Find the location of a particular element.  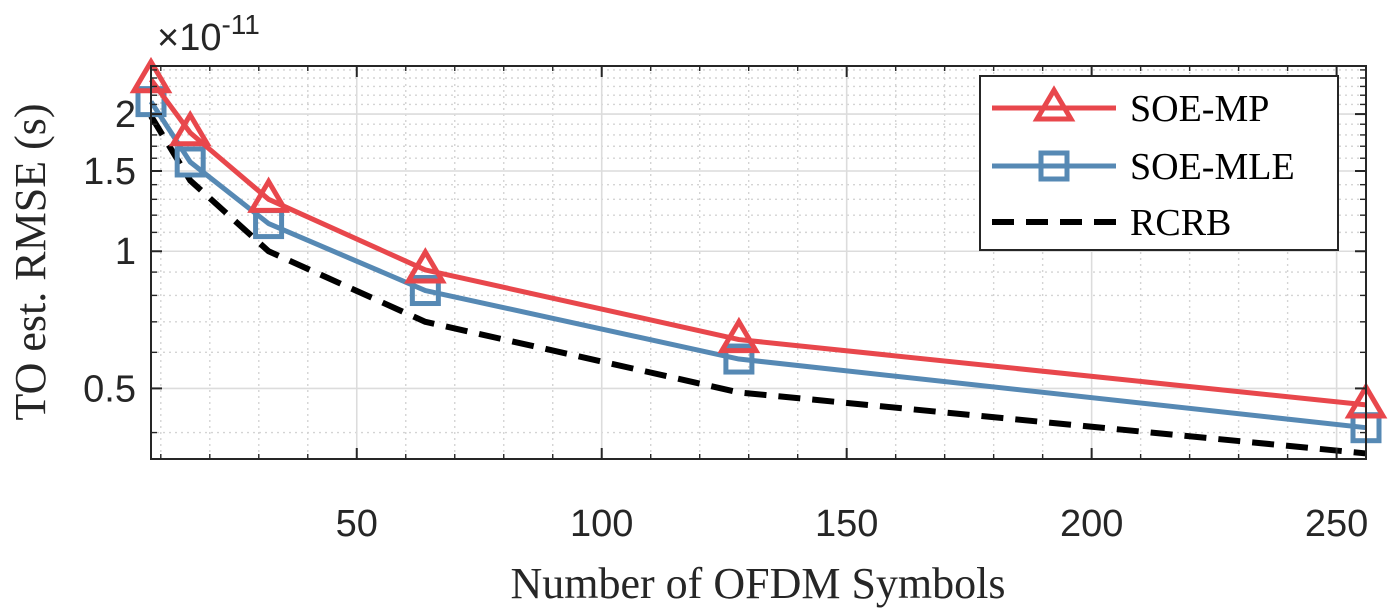

legend-label-rcrb: RCRB is located at coordinates (1180, 223).